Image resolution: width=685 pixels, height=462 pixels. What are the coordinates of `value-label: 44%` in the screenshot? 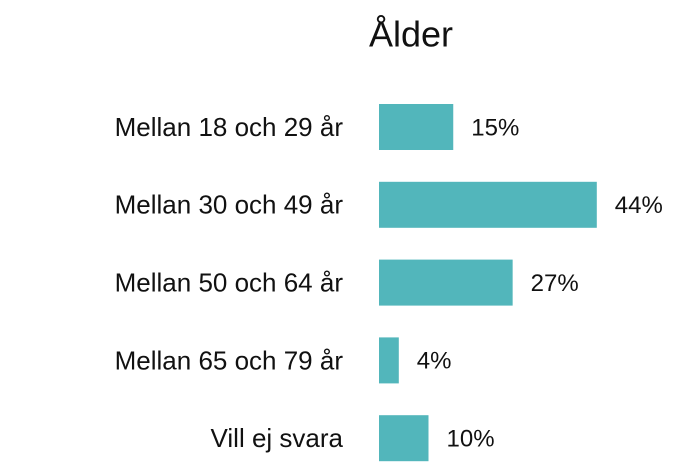 It's located at (639, 205).